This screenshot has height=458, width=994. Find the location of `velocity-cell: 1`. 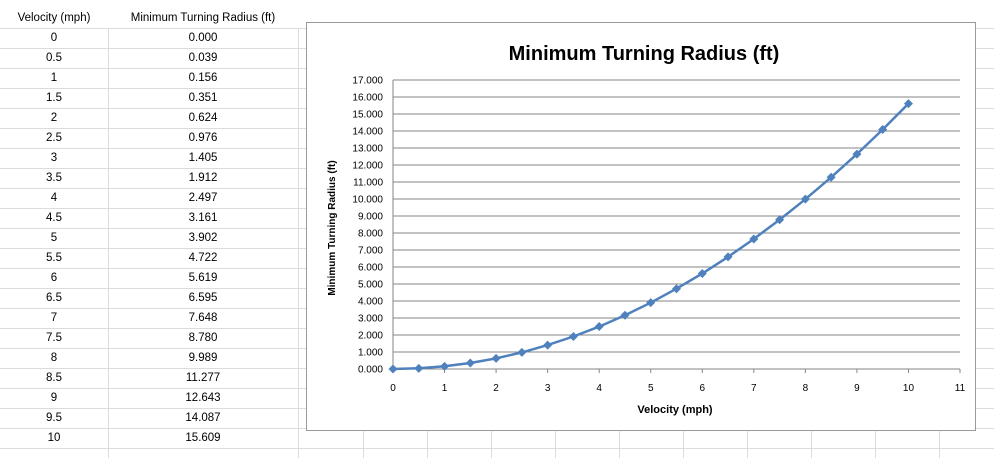

velocity-cell: 1 is located at coordinates (54, 78).